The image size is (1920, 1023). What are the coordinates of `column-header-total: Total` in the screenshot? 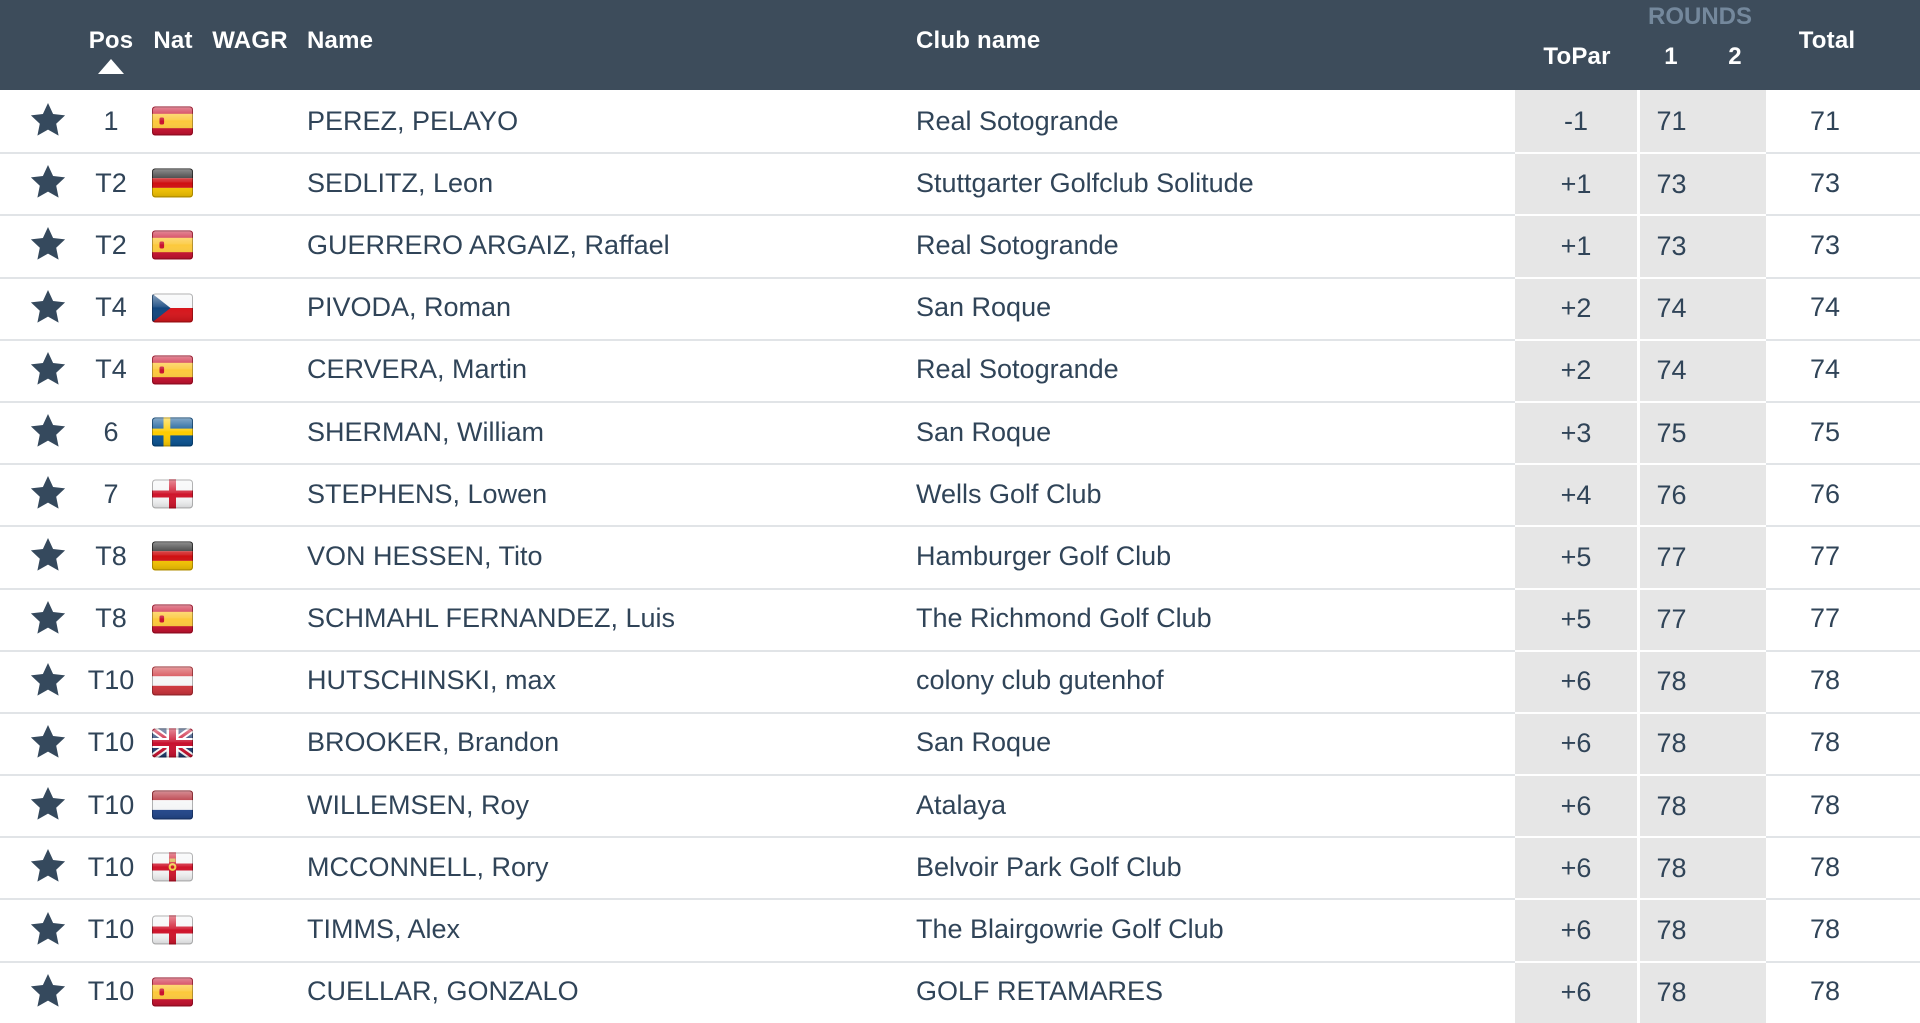 It's located at (1827, 40).